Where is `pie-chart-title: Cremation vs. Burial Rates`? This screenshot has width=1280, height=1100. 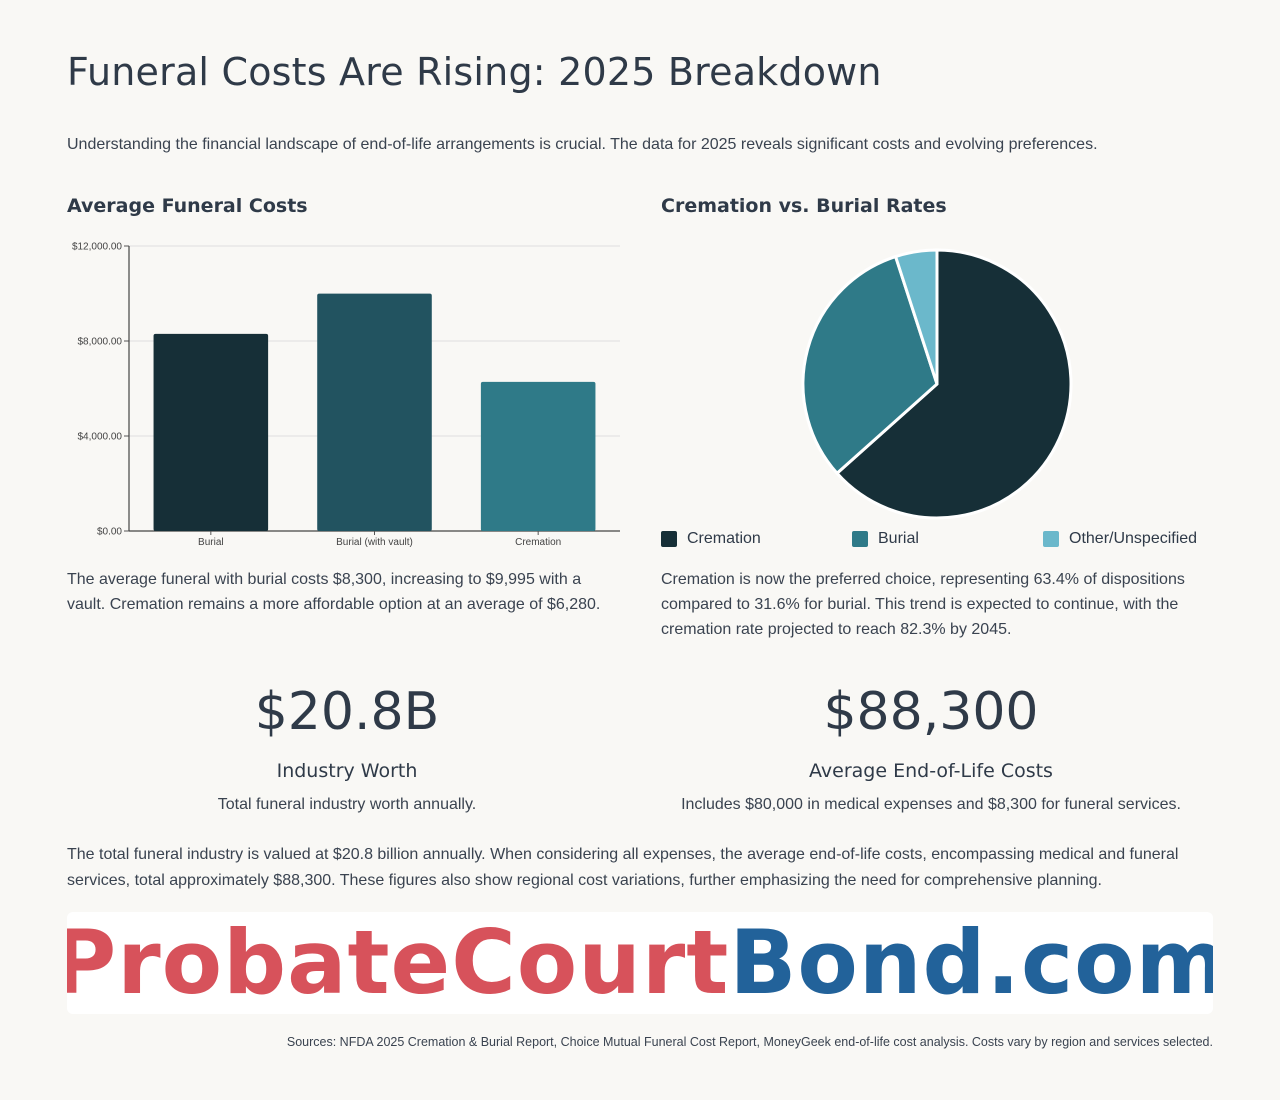
pie-chart-title: Cremation vs. Burial Rates is located at coordinates (804, 206).